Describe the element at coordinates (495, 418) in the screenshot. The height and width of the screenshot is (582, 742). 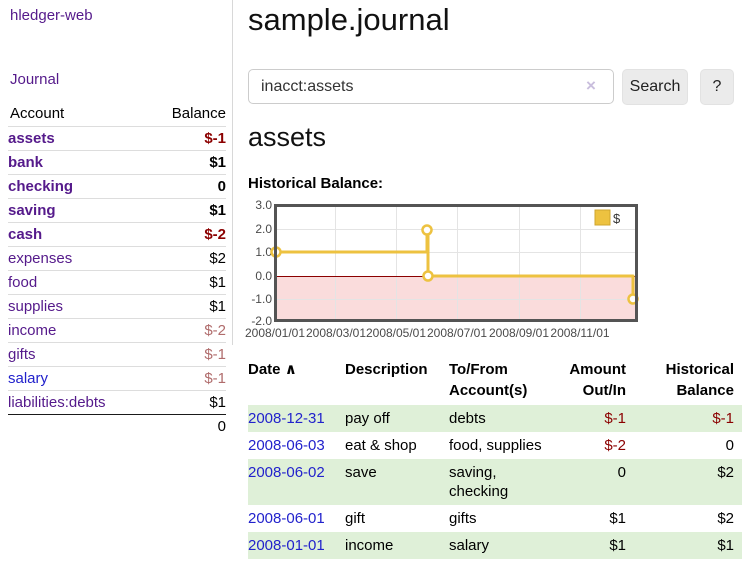
I see `register-row: 2008-12-31 pay off debts $-1 $-1` at that location.